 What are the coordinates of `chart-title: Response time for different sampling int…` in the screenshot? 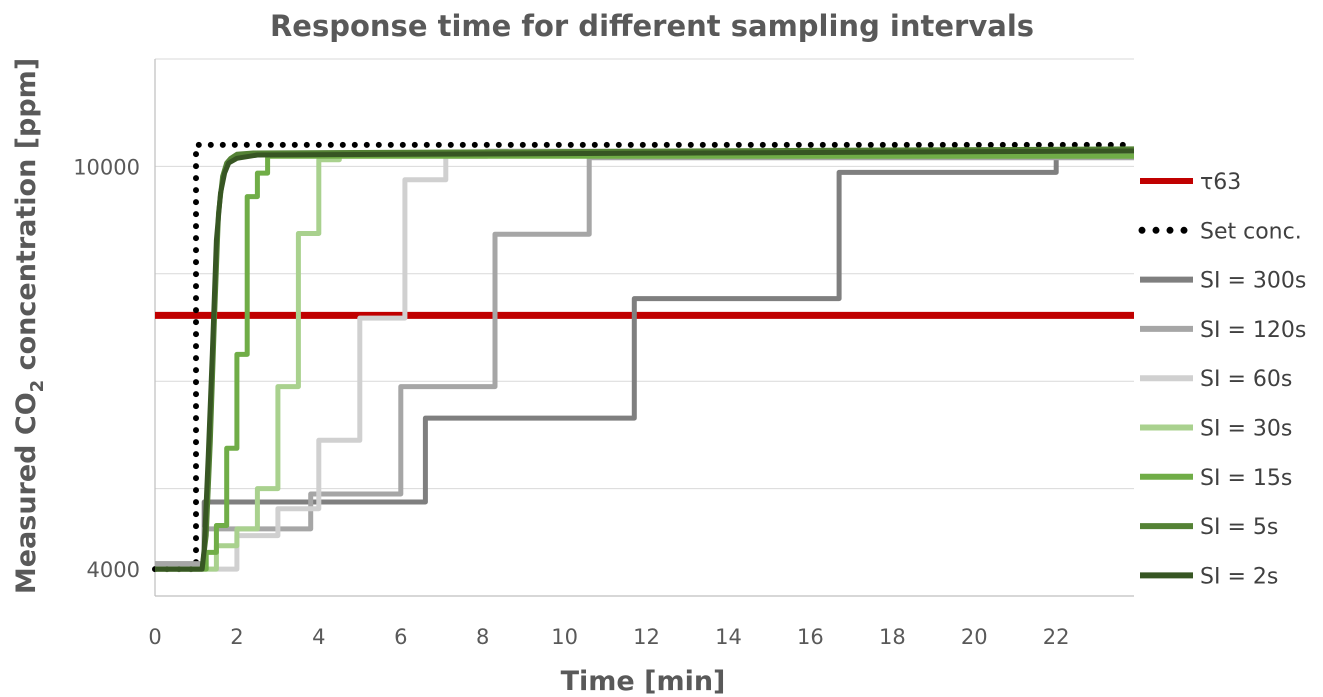 It's located at (652, 26).